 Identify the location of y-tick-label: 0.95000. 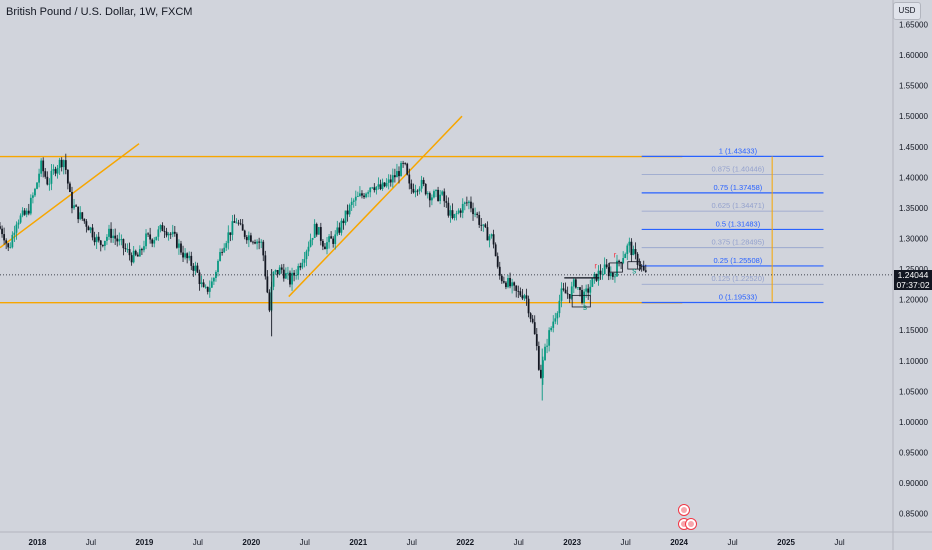
(913, 453).